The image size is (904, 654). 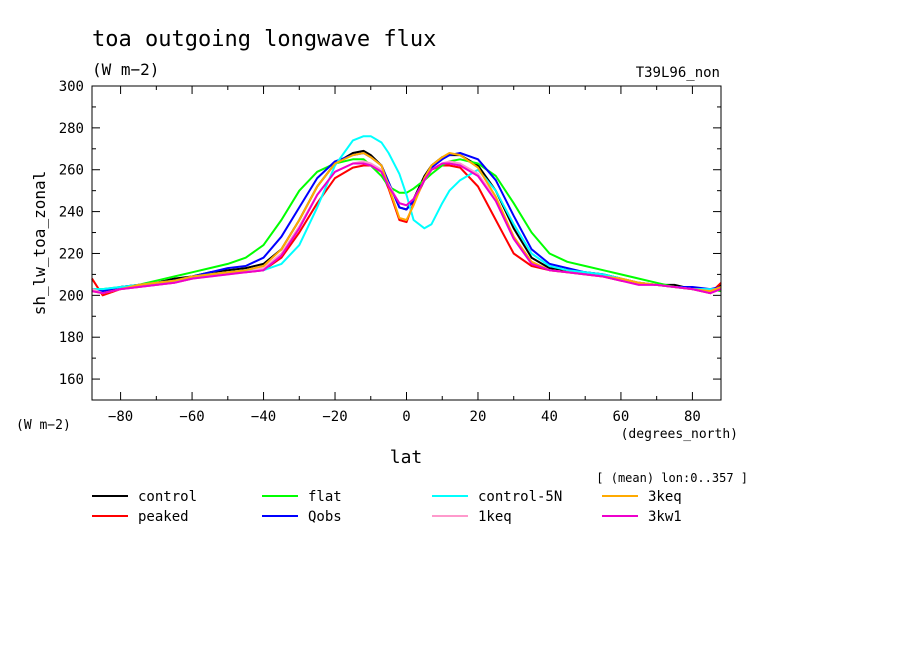 What do you see at coordinates (39, 243) in the screenshot?
I see `y-axis-label: sh_lw_toa_zonal` at bounding box center [39, 243].